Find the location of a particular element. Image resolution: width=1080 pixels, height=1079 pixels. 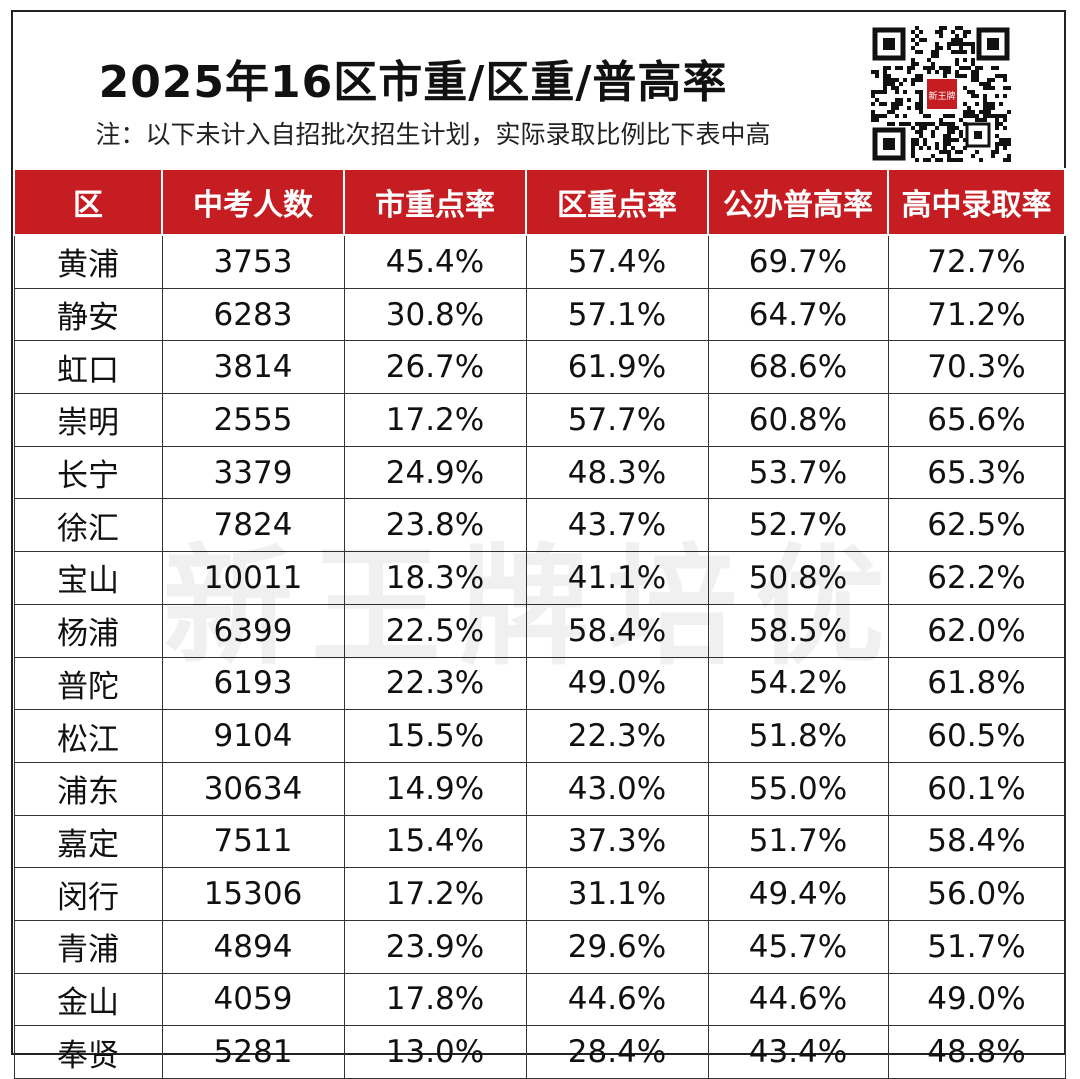

table-row: 松江 9104 15.5% 22.3% 51.8% 60.5% is located at coordinates (539, 736).